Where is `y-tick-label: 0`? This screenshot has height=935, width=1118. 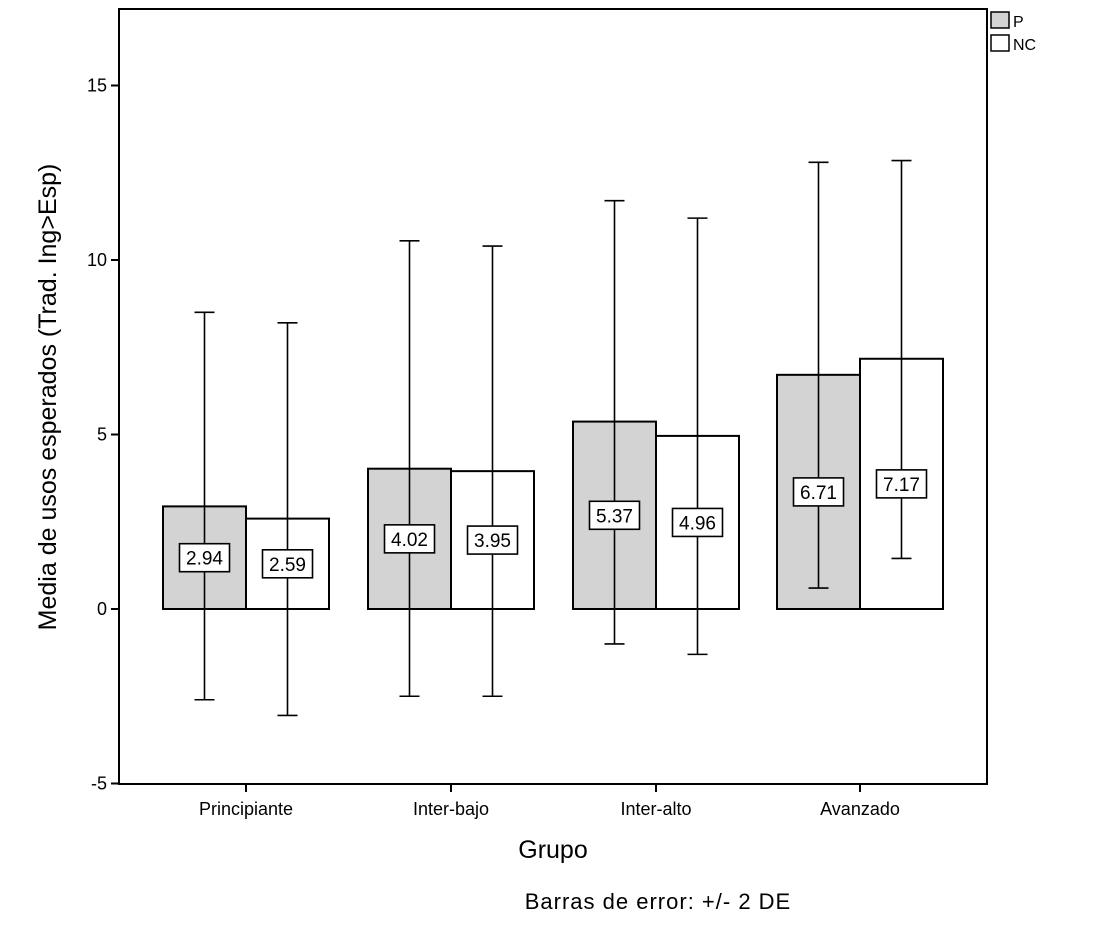 y-tick-label: 0 is located at coordinates (102, 609).